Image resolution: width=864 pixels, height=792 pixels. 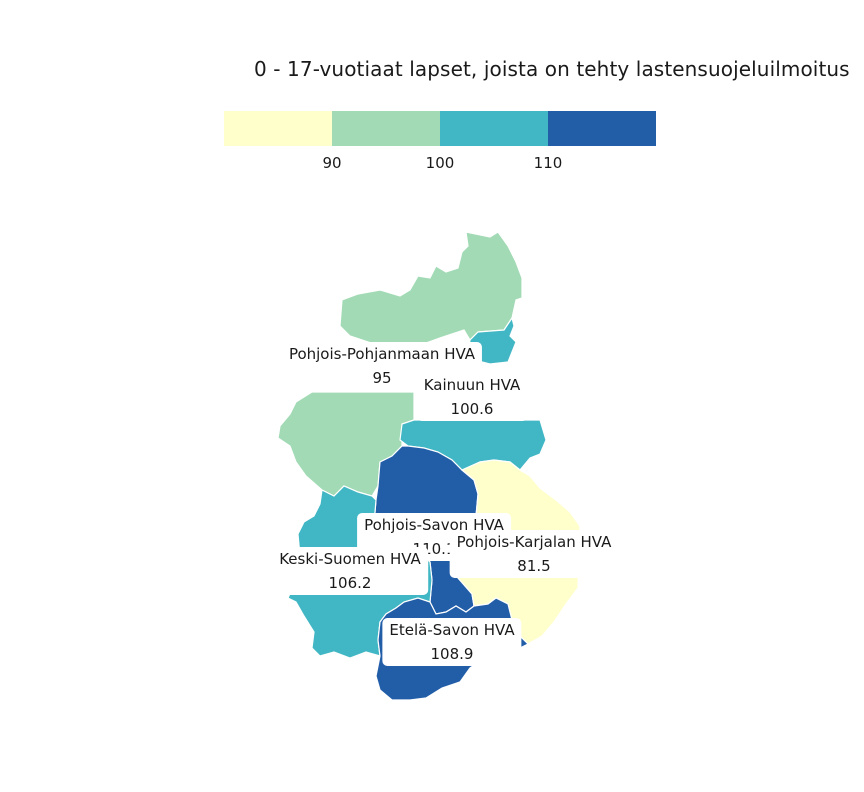 What do you see at coordinates (548, 163) in the screenshot?
I see `legend-tick-110: 110` at bounding box center [548, 163].